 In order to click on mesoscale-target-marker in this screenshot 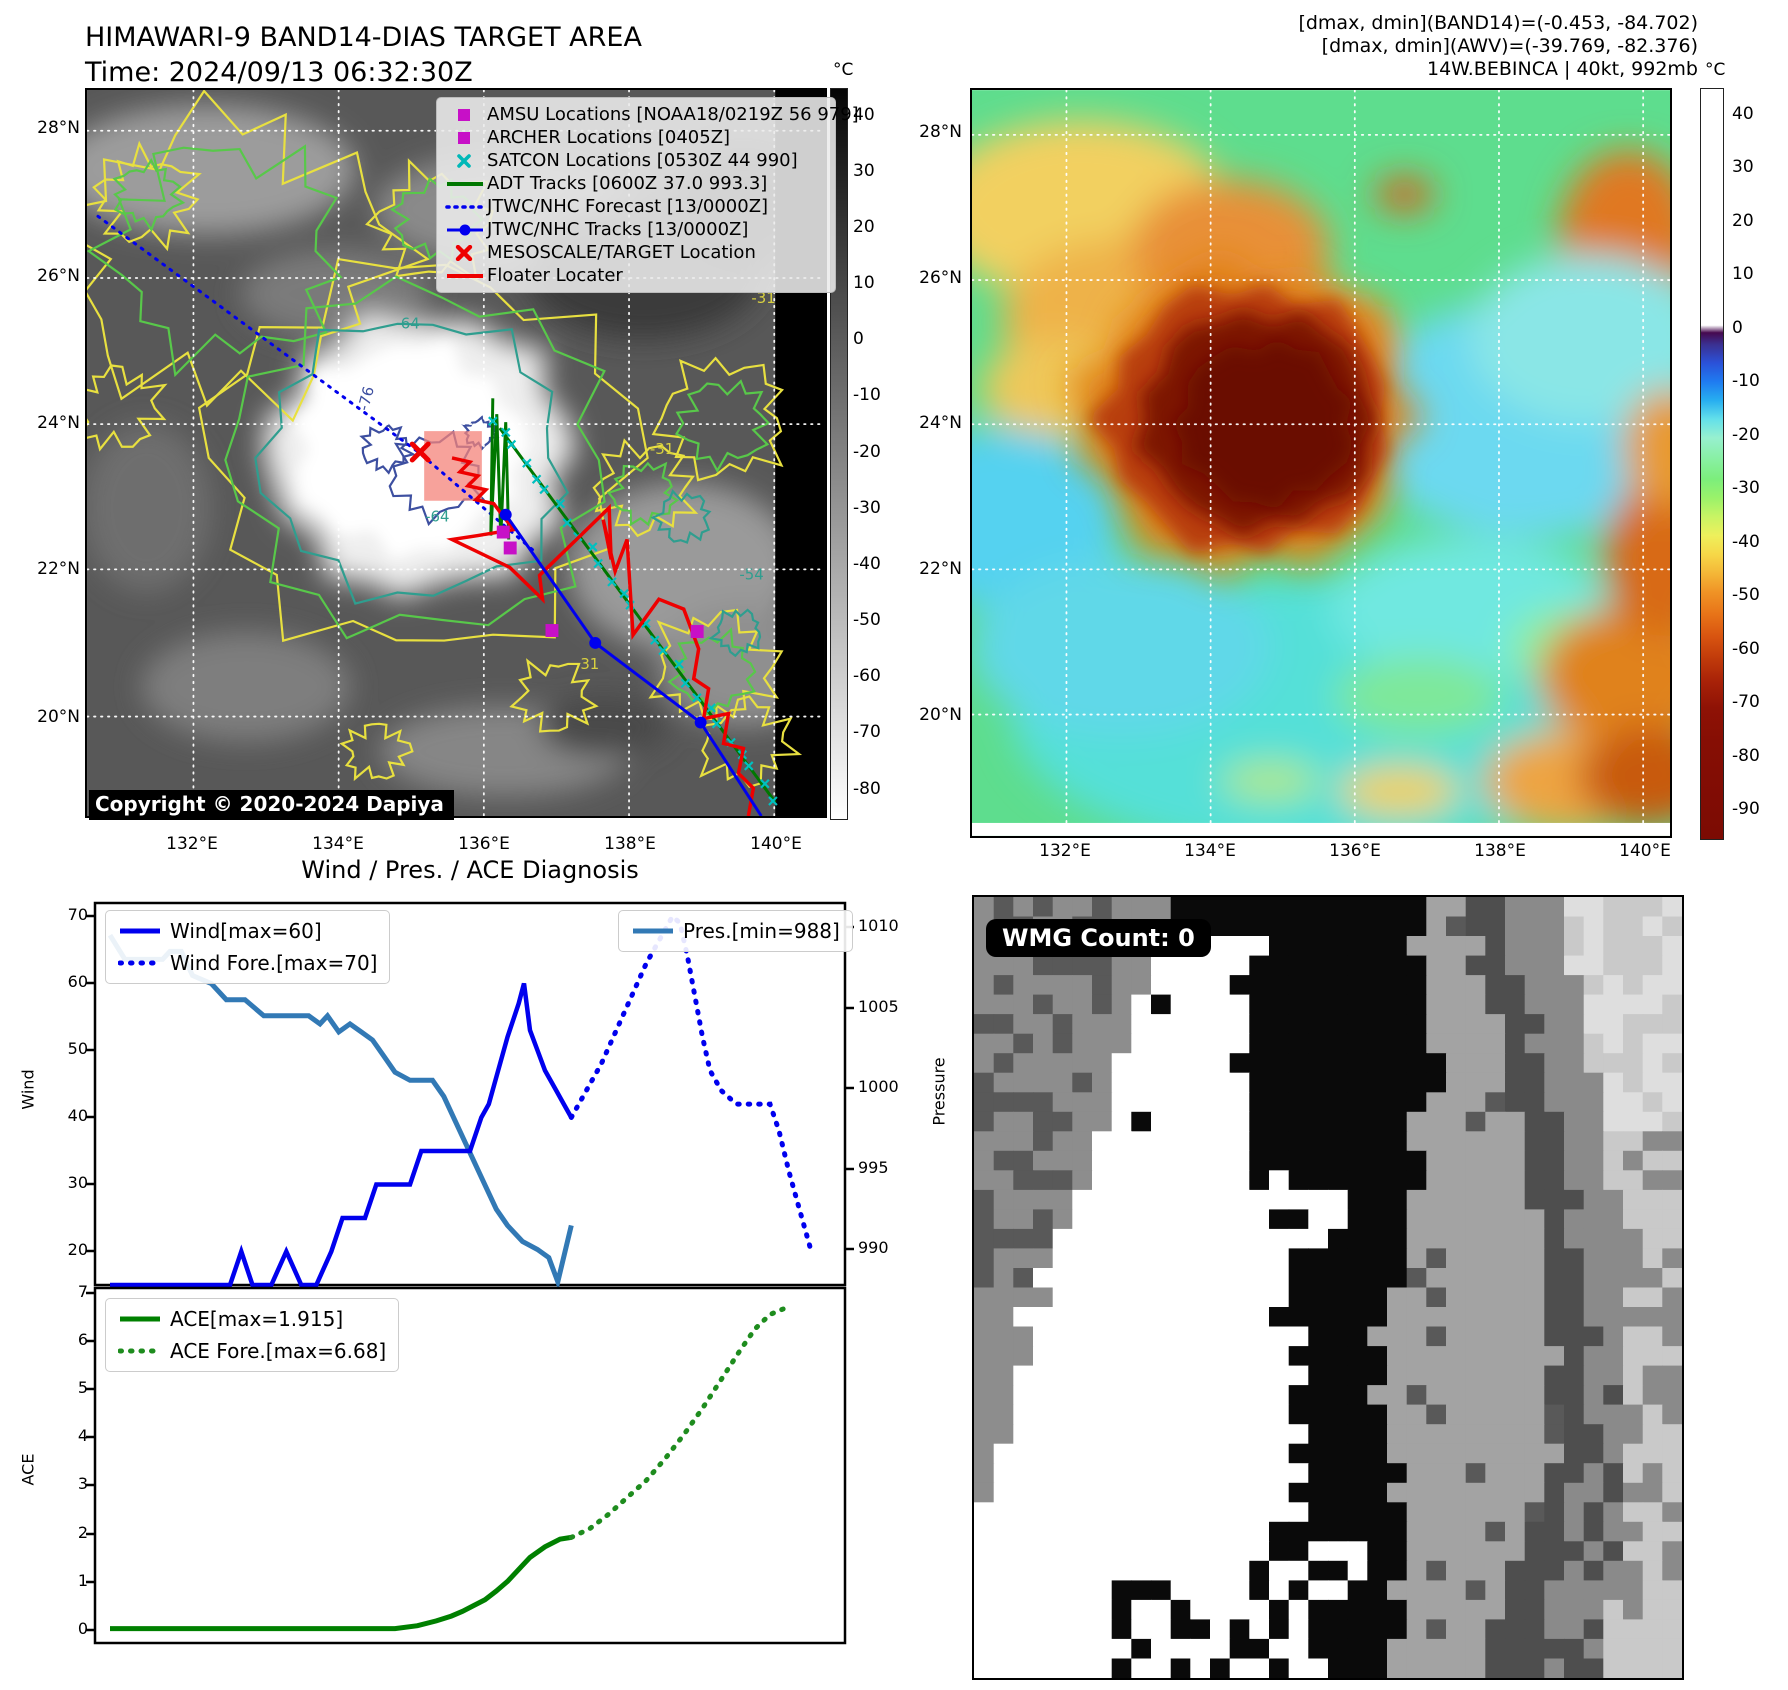, I will do `click(420, 452)`.